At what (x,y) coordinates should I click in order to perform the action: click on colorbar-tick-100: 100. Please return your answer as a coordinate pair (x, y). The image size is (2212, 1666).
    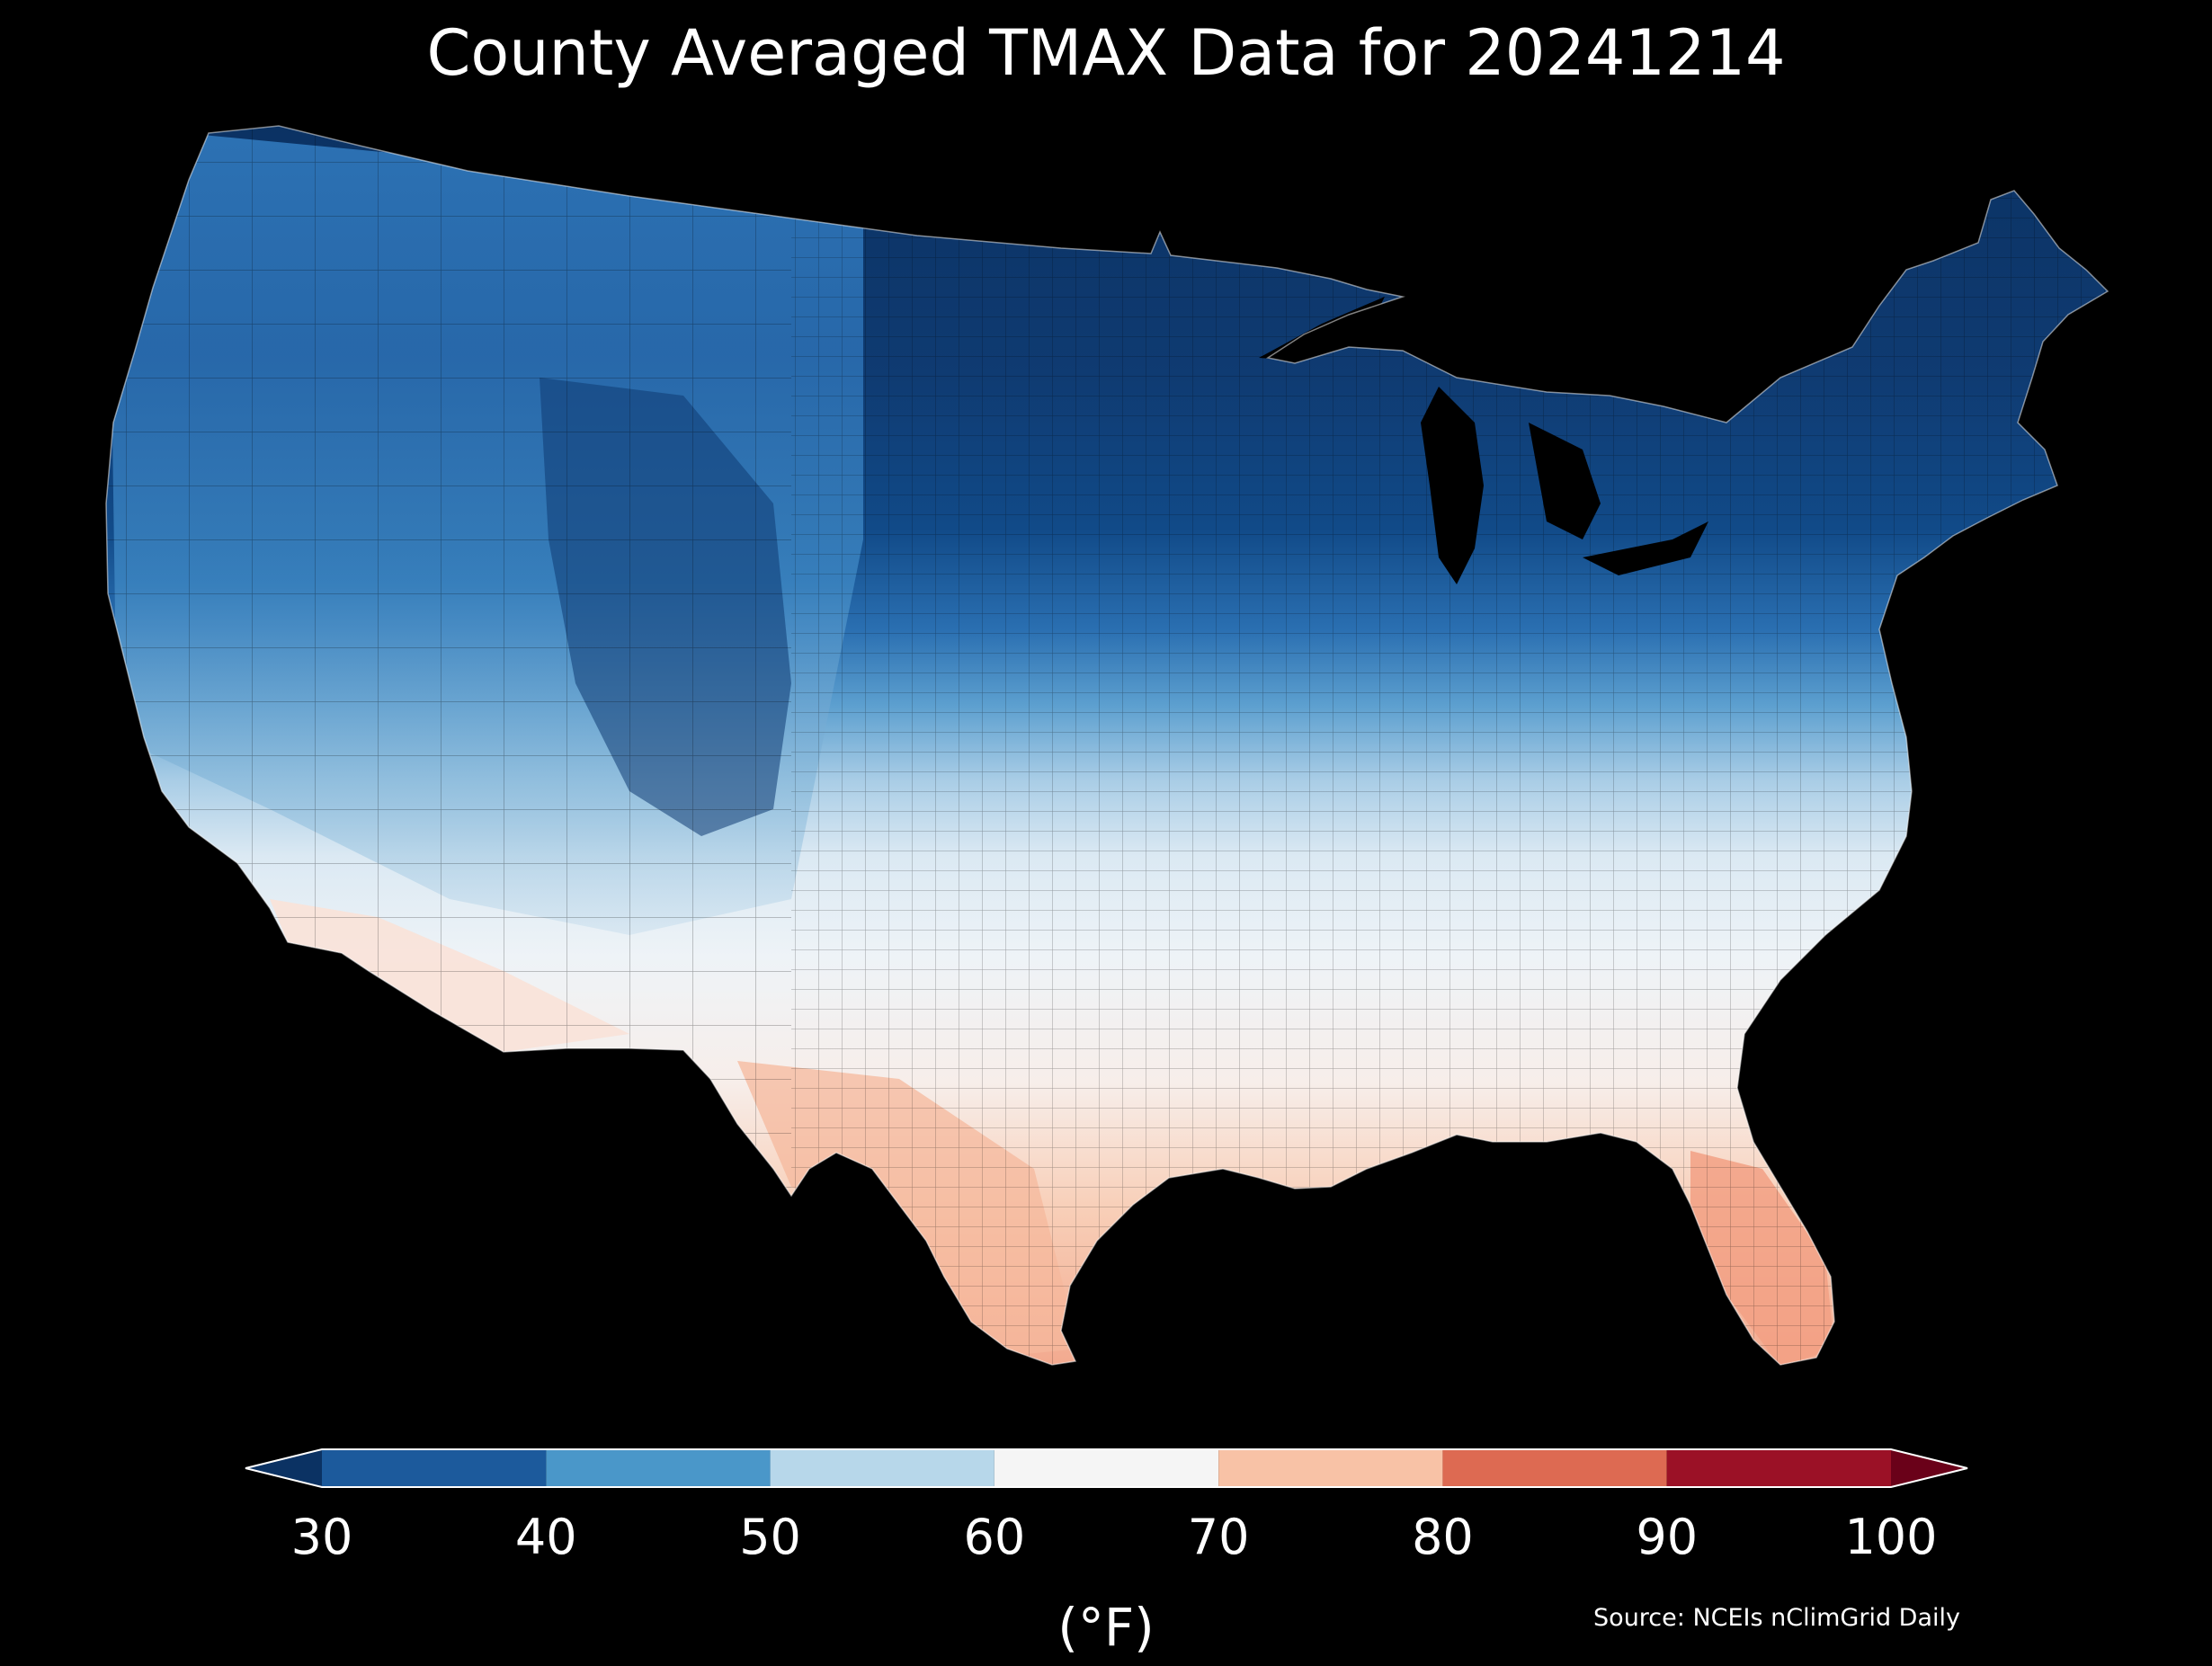
    Looking at the image, I should click on (1891, 1537).